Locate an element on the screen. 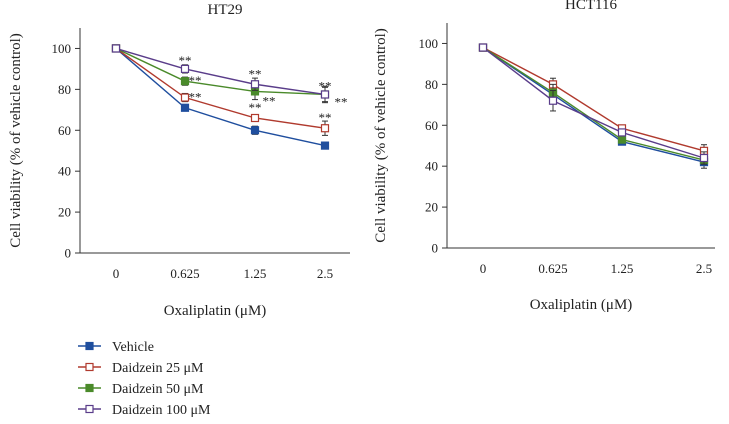  legend-item: Vehicle is located at coordinates (116, 347).